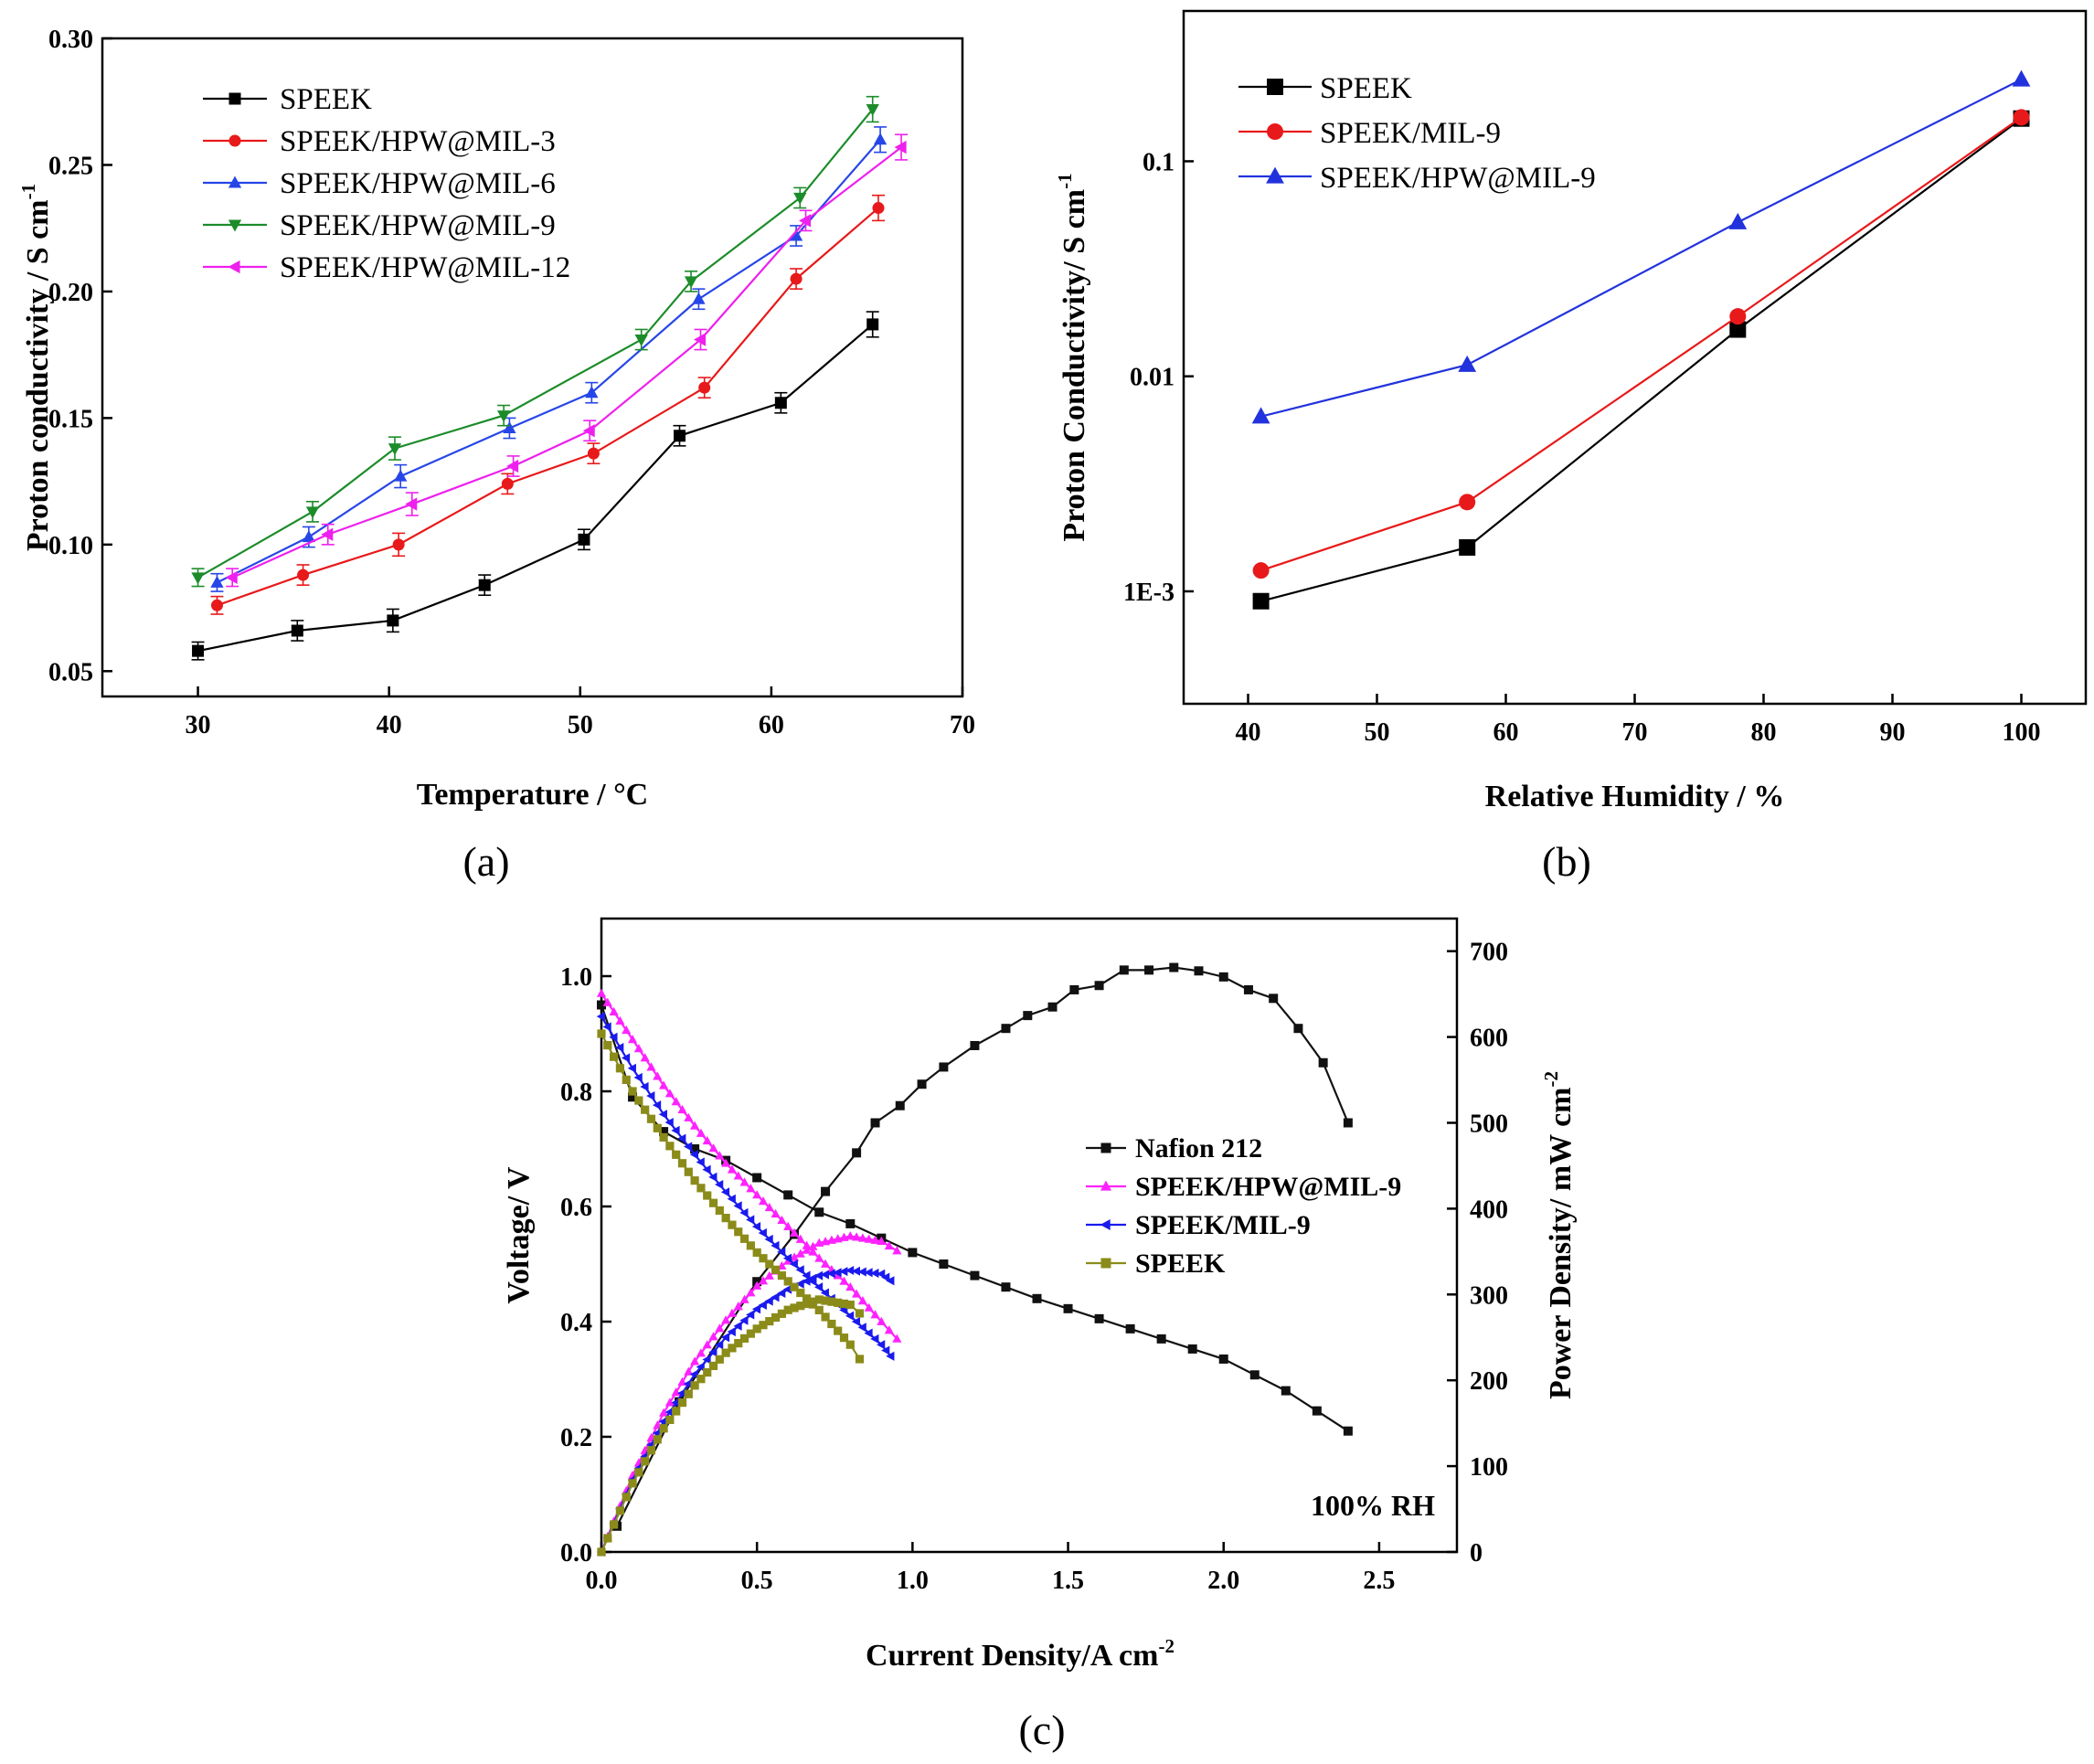 This screenshot has height=1764, width=2094. What do you see at coordinates (602, 1581) in the screenshot?
I see `chart-c-xtick-label-0: 0.0` at bounding box center [602, 1581].